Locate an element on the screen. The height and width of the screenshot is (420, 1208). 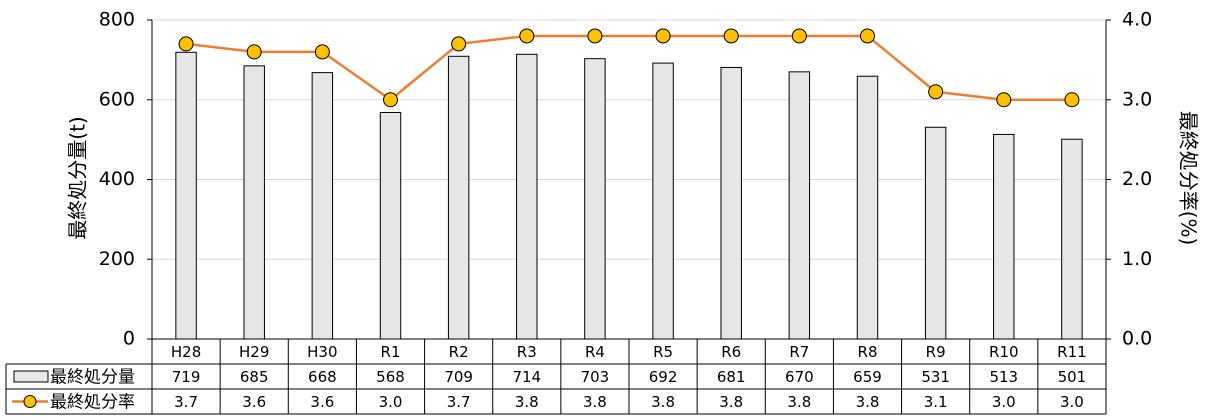
legend-key-bar is located at coordinates (31, 376).